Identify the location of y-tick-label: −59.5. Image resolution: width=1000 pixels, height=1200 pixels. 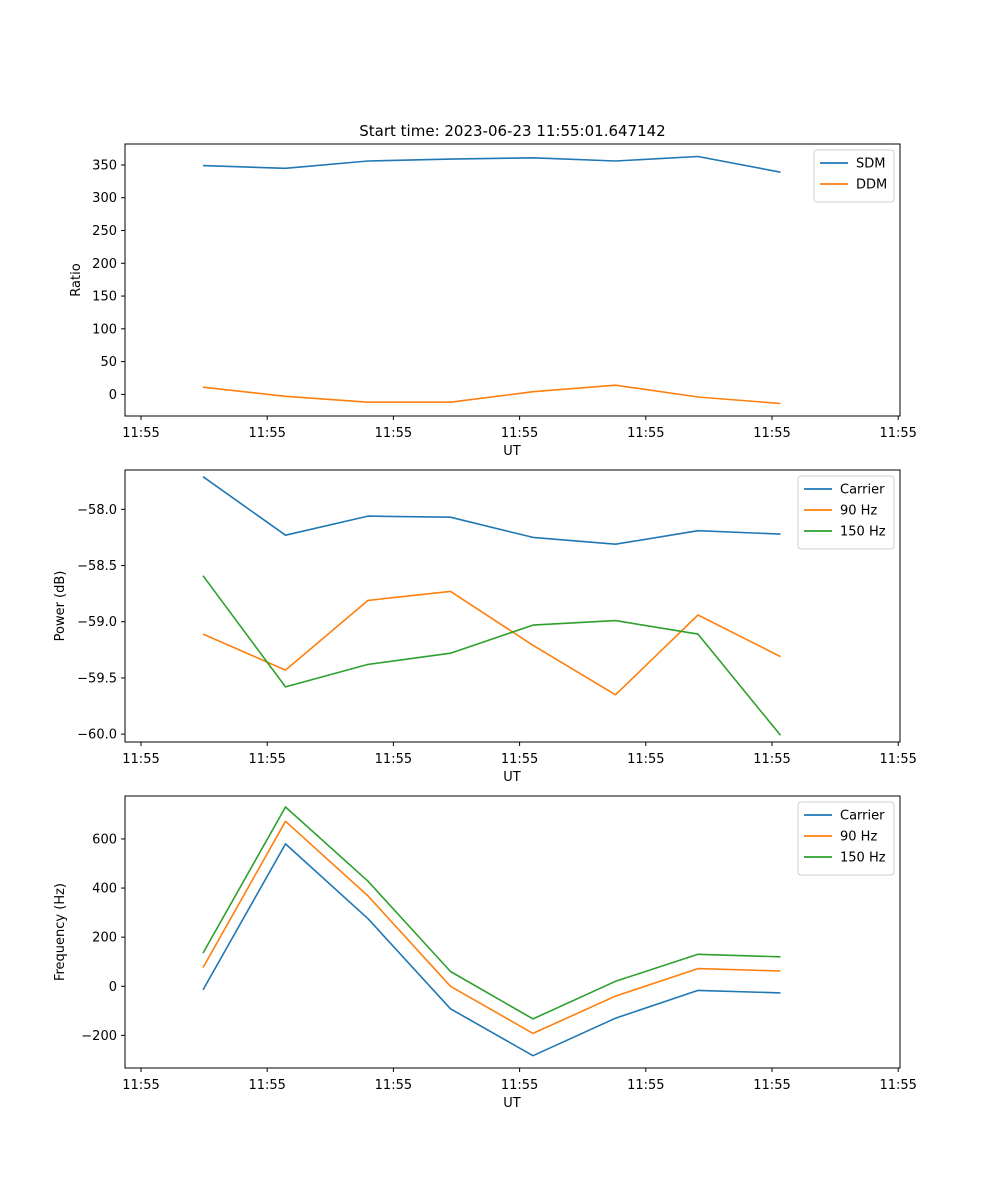
(97, 678).